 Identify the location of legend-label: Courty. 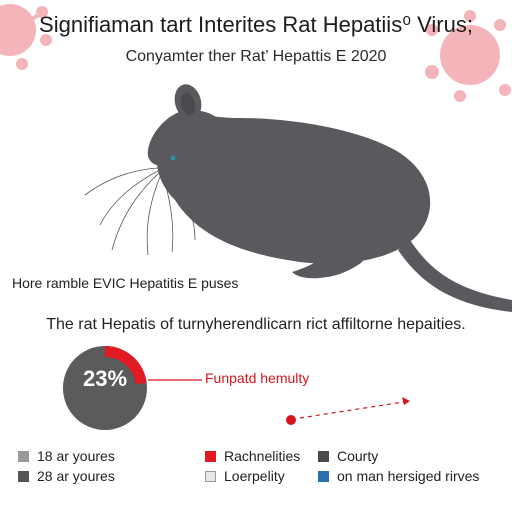
(358, 456).